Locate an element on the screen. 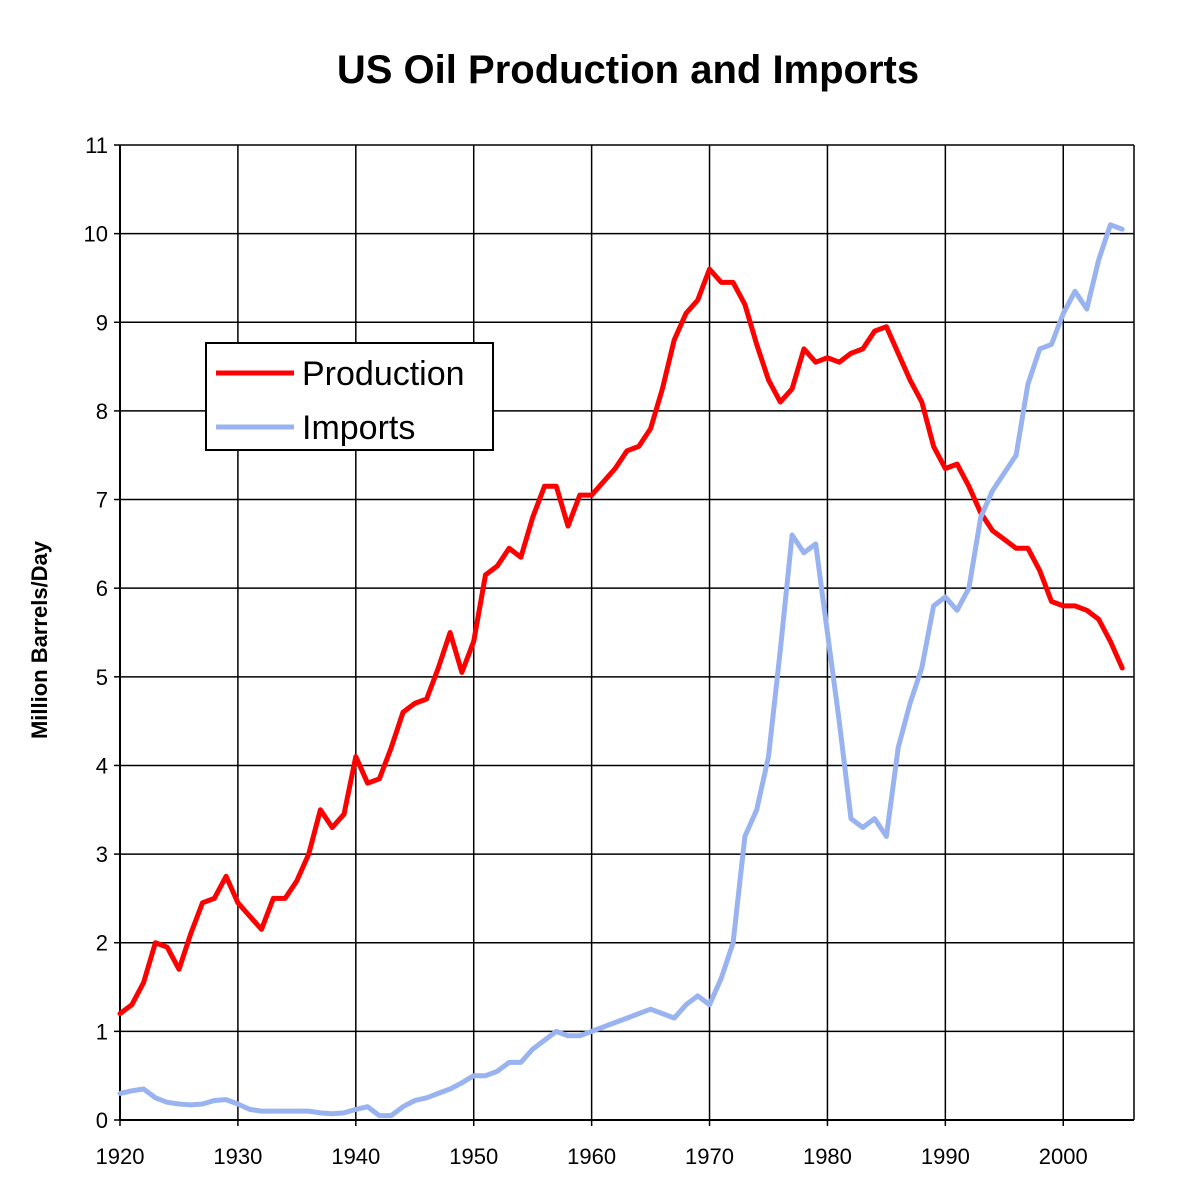 Image resolution: width=1200 pixels, height=1200 pixels. y-tick-label-0: 0 is located at coordinates (102, 1120).